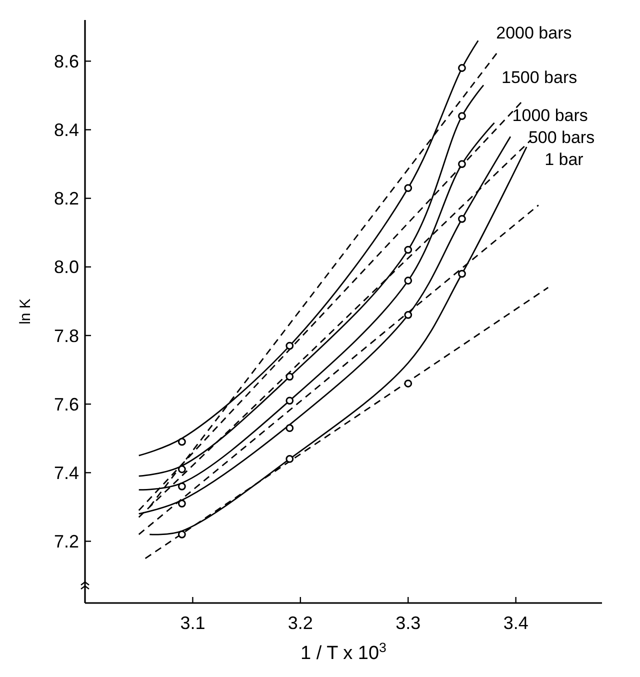  I want to click on y-axis-title: ln K, so click(25, 311).